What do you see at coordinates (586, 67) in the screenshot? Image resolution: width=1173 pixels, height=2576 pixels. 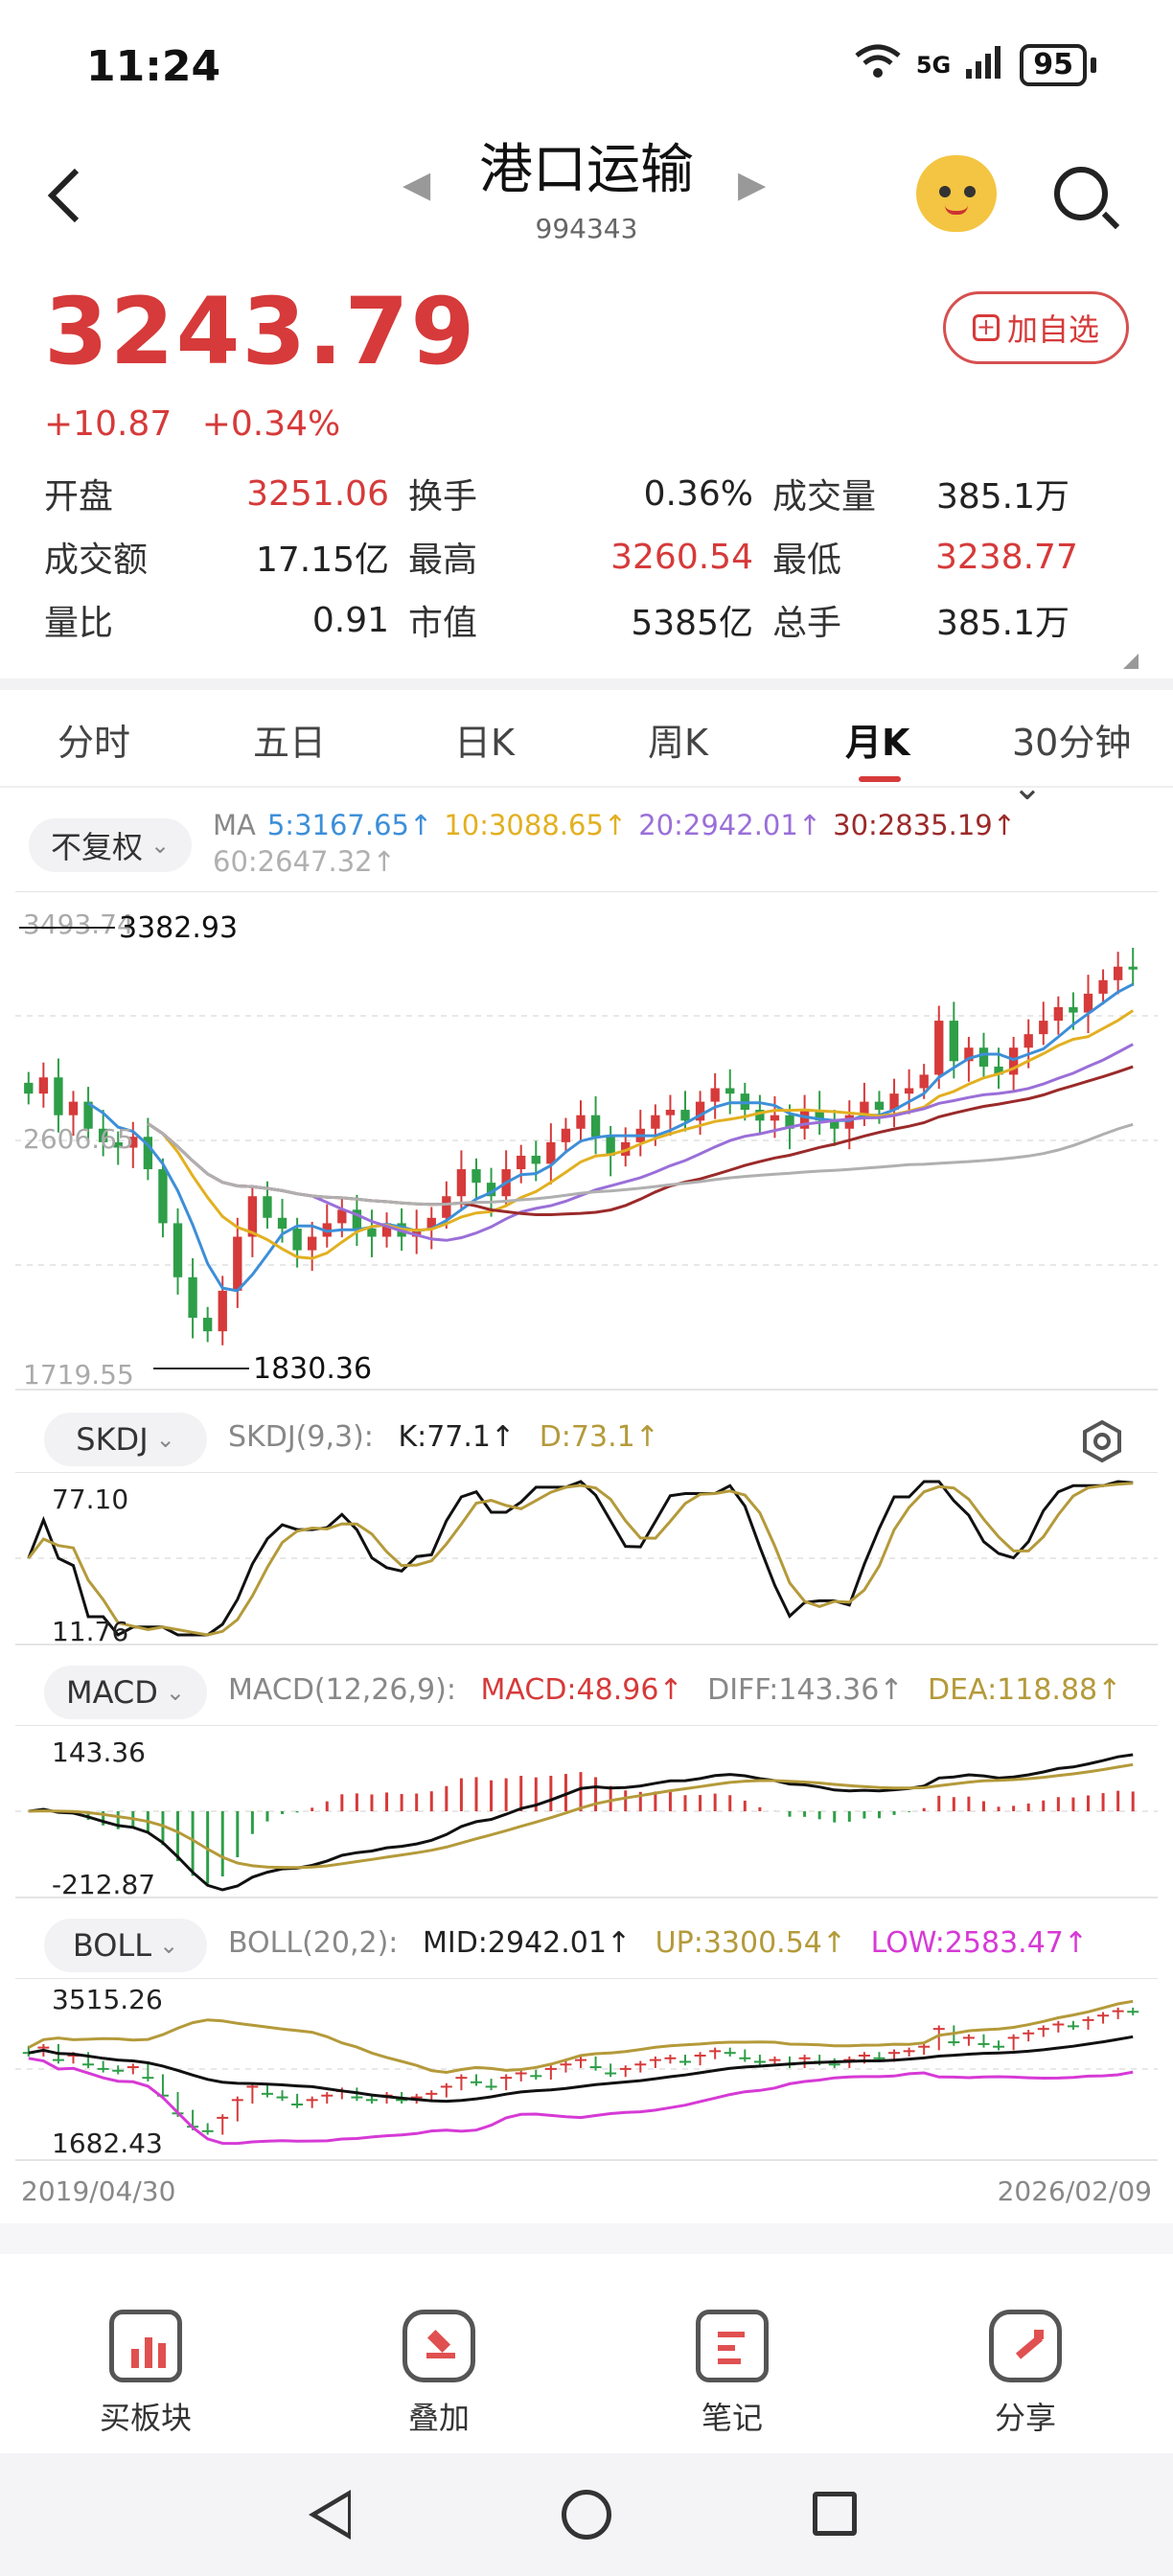 I see `status-bar: 11:24 5G 95` at bounding box center [586, 67].